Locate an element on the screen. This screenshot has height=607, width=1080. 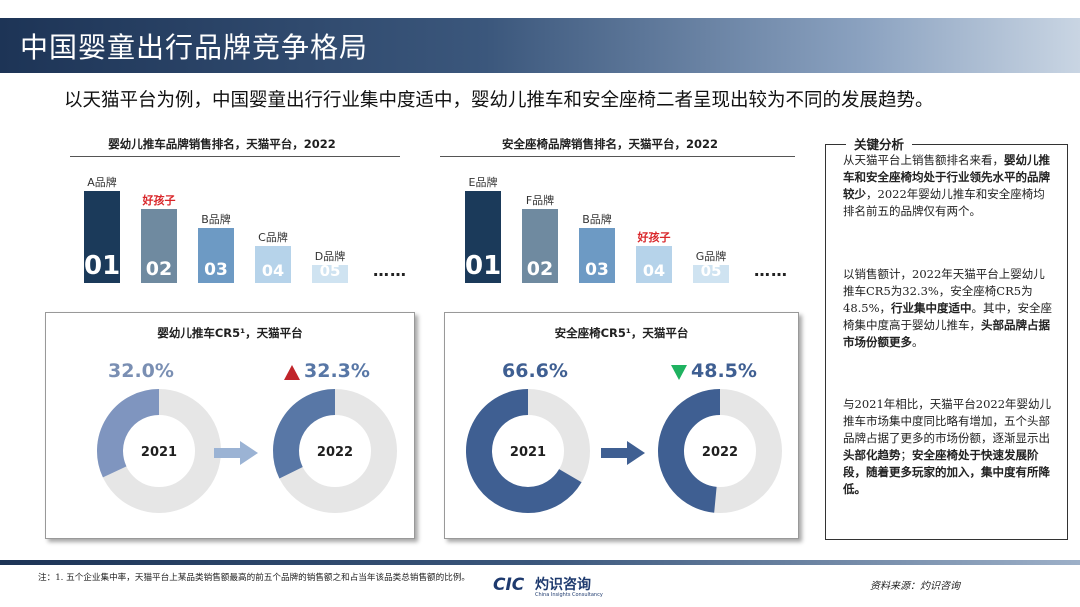
seat-cr5-2021-value: 66.6% is located at coordinates (535, 371).